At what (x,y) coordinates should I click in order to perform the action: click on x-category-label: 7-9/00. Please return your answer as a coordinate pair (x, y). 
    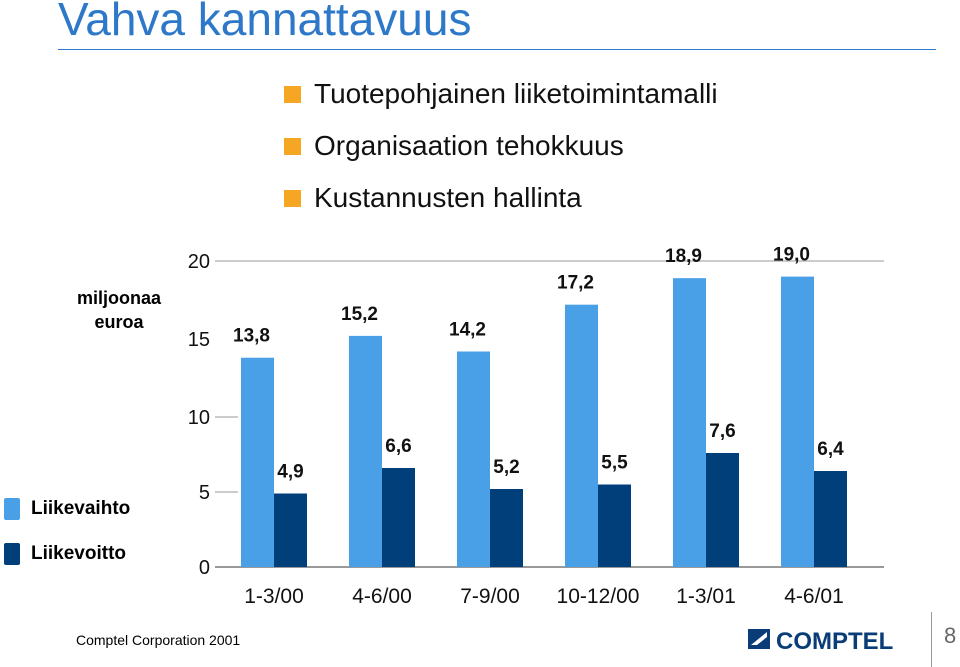
    Looking at the image, I should click on (490, 596).